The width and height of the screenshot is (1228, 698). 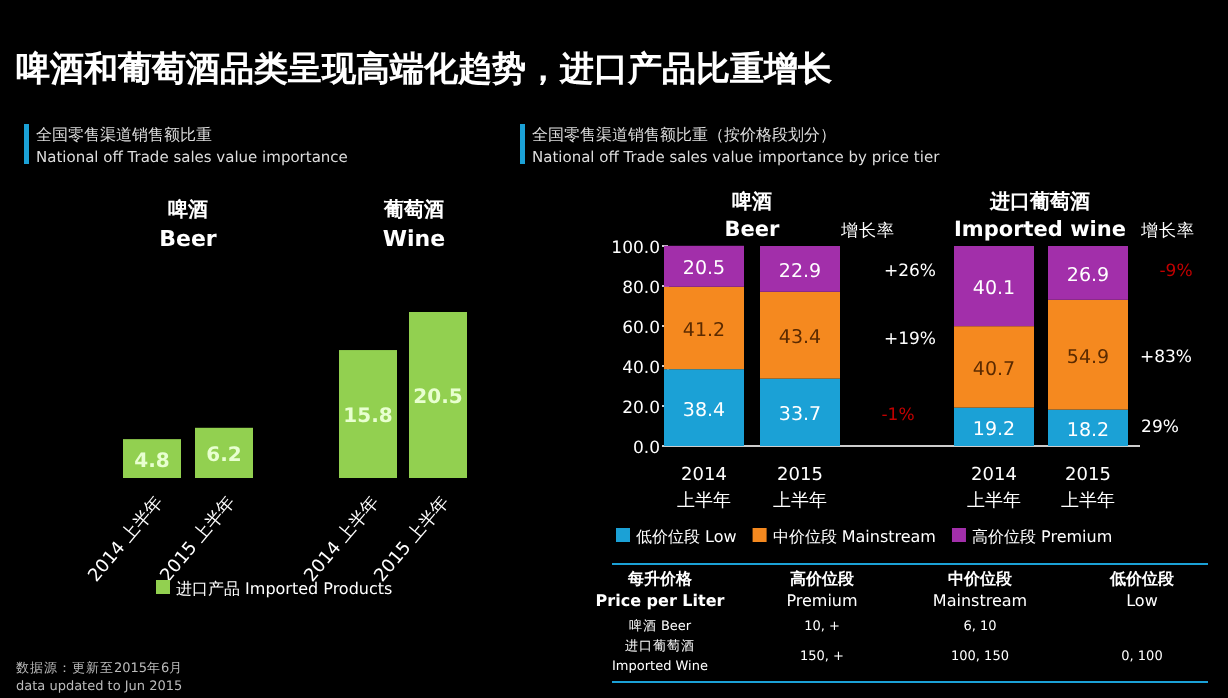 I want to click on y-tick-label: 80.0, so click(x=641, y=289).